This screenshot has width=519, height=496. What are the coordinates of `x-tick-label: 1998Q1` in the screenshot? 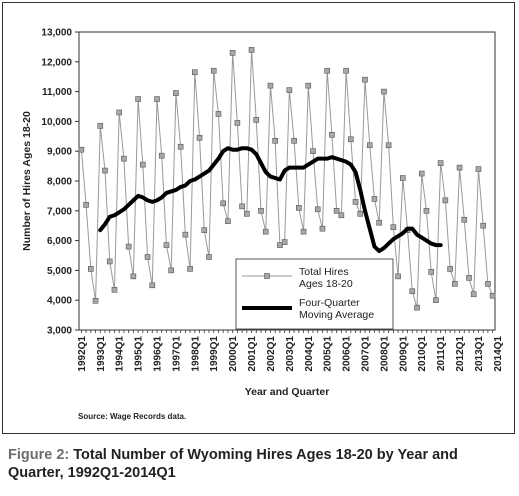 It's located at (195, 354).